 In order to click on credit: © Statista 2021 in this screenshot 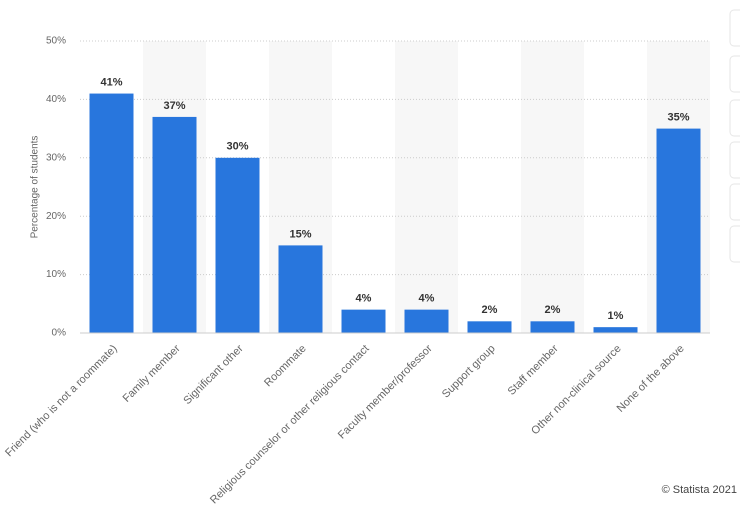, I will do `click(699, 490)`.